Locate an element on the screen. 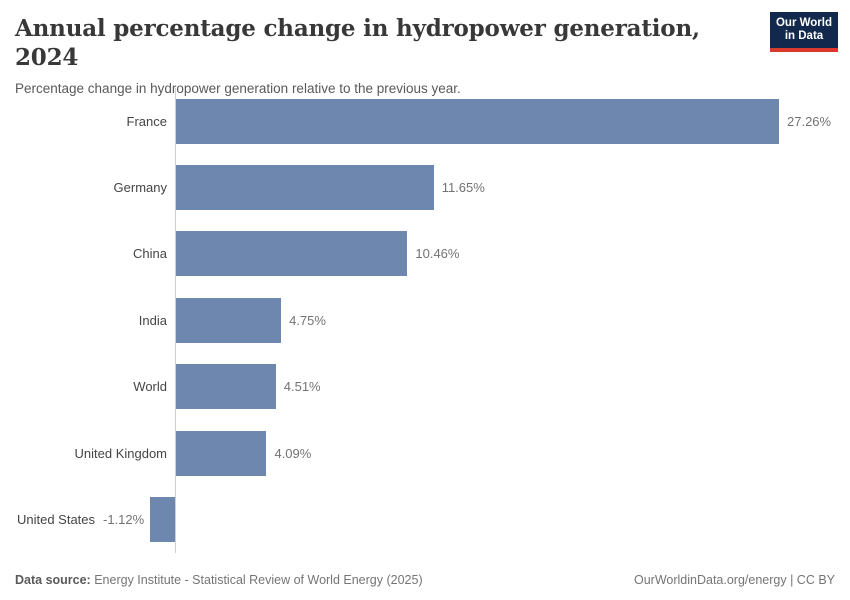  y-axis-line is located at coordinates (175, 320).